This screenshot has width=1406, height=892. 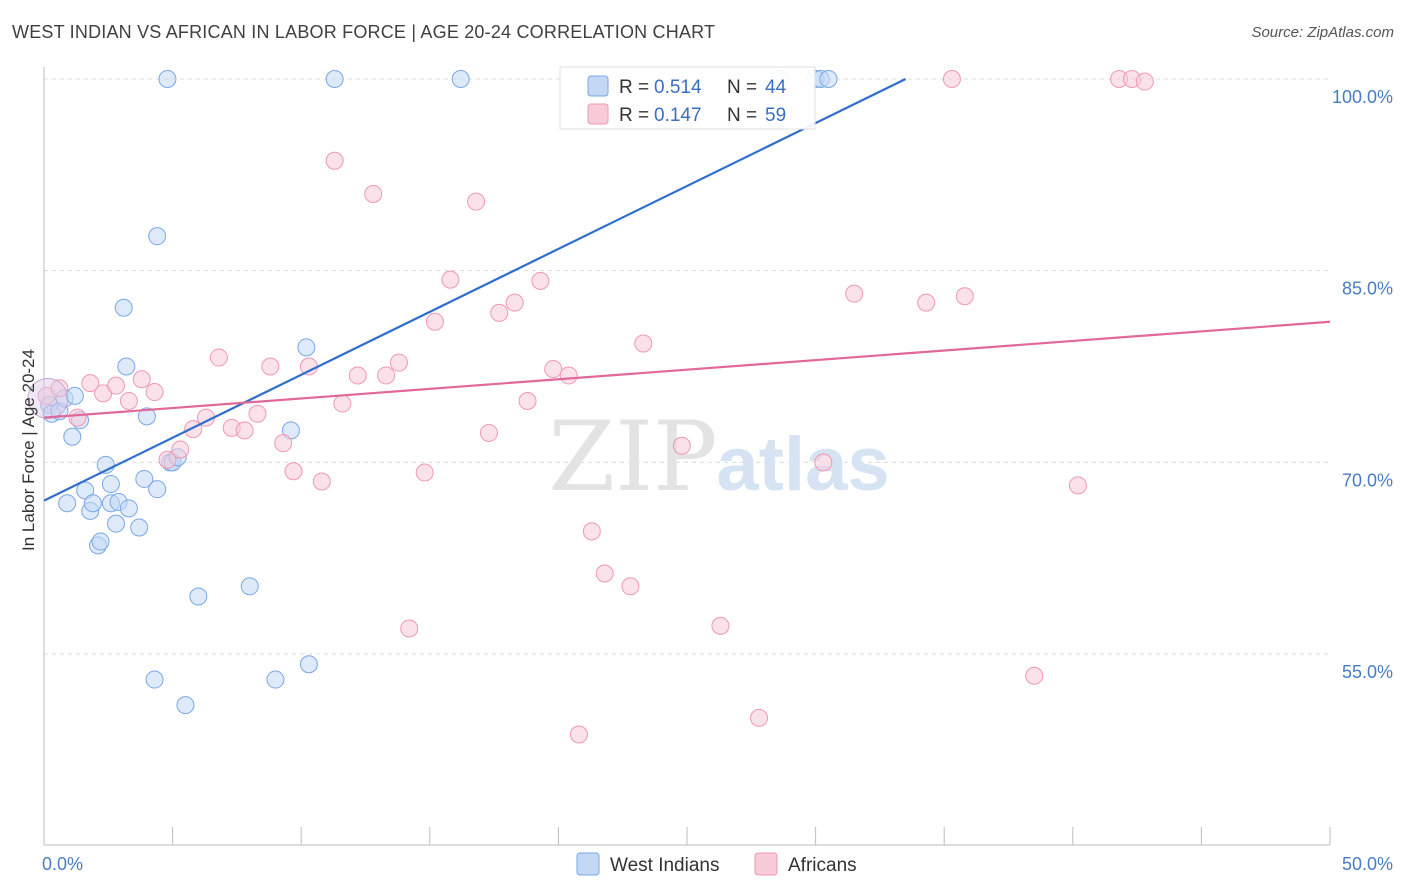 I want to click on y-tick-label: 55.0%, so click(x=1367, y=672).